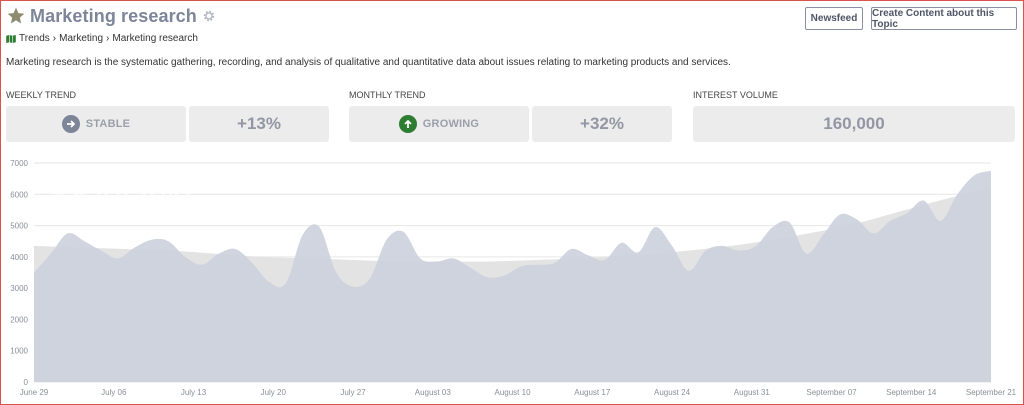  Describe the element at coordinates (113, 15) in the screenshot. I see `page-title: Marketing research` at that location.